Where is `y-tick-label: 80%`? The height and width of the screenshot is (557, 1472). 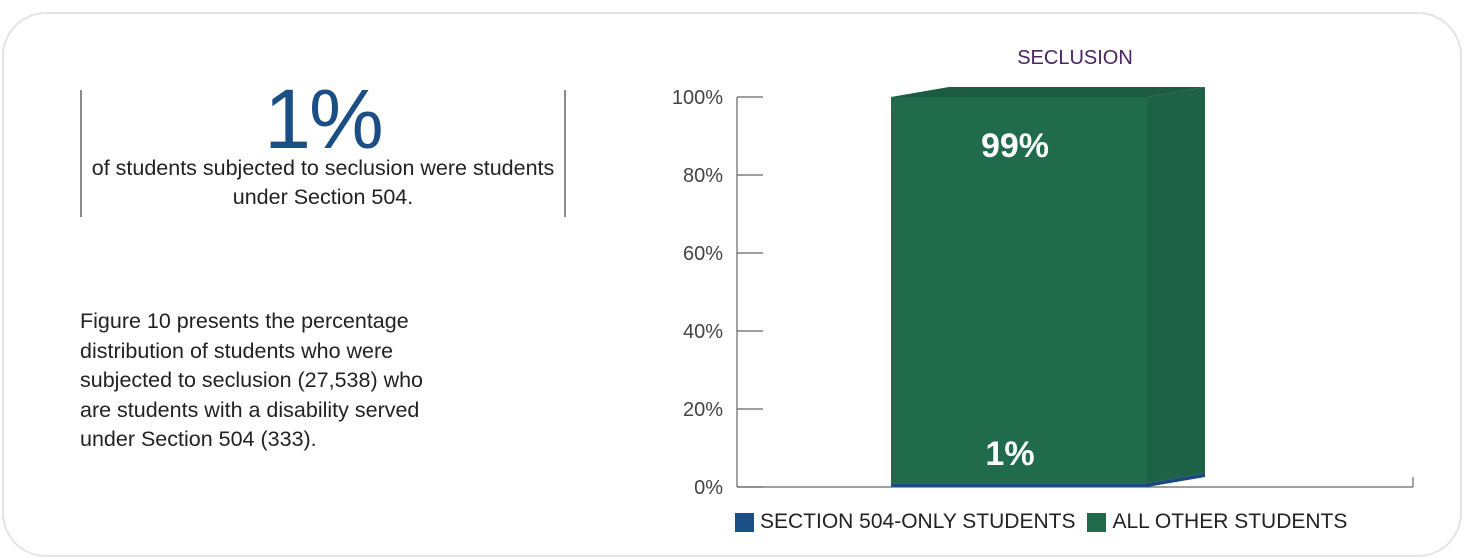
y-tick-label: 80% is located at coordinates (703, 176).